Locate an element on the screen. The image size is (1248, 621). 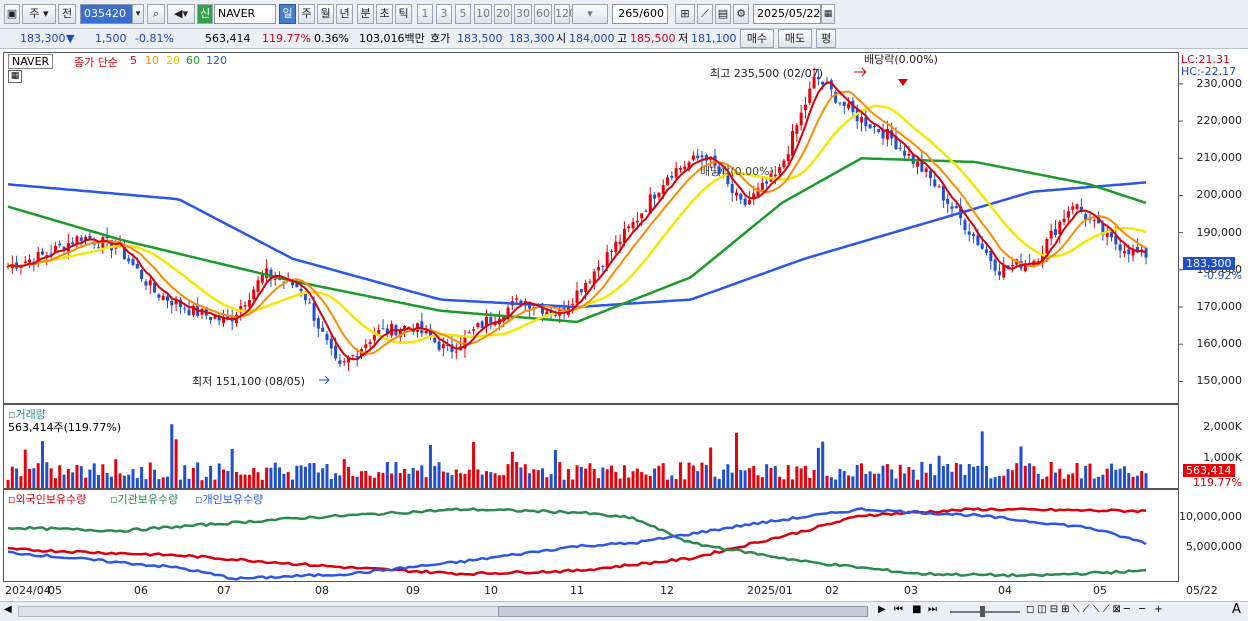
holding-panel is located at coordinates (591, 535).